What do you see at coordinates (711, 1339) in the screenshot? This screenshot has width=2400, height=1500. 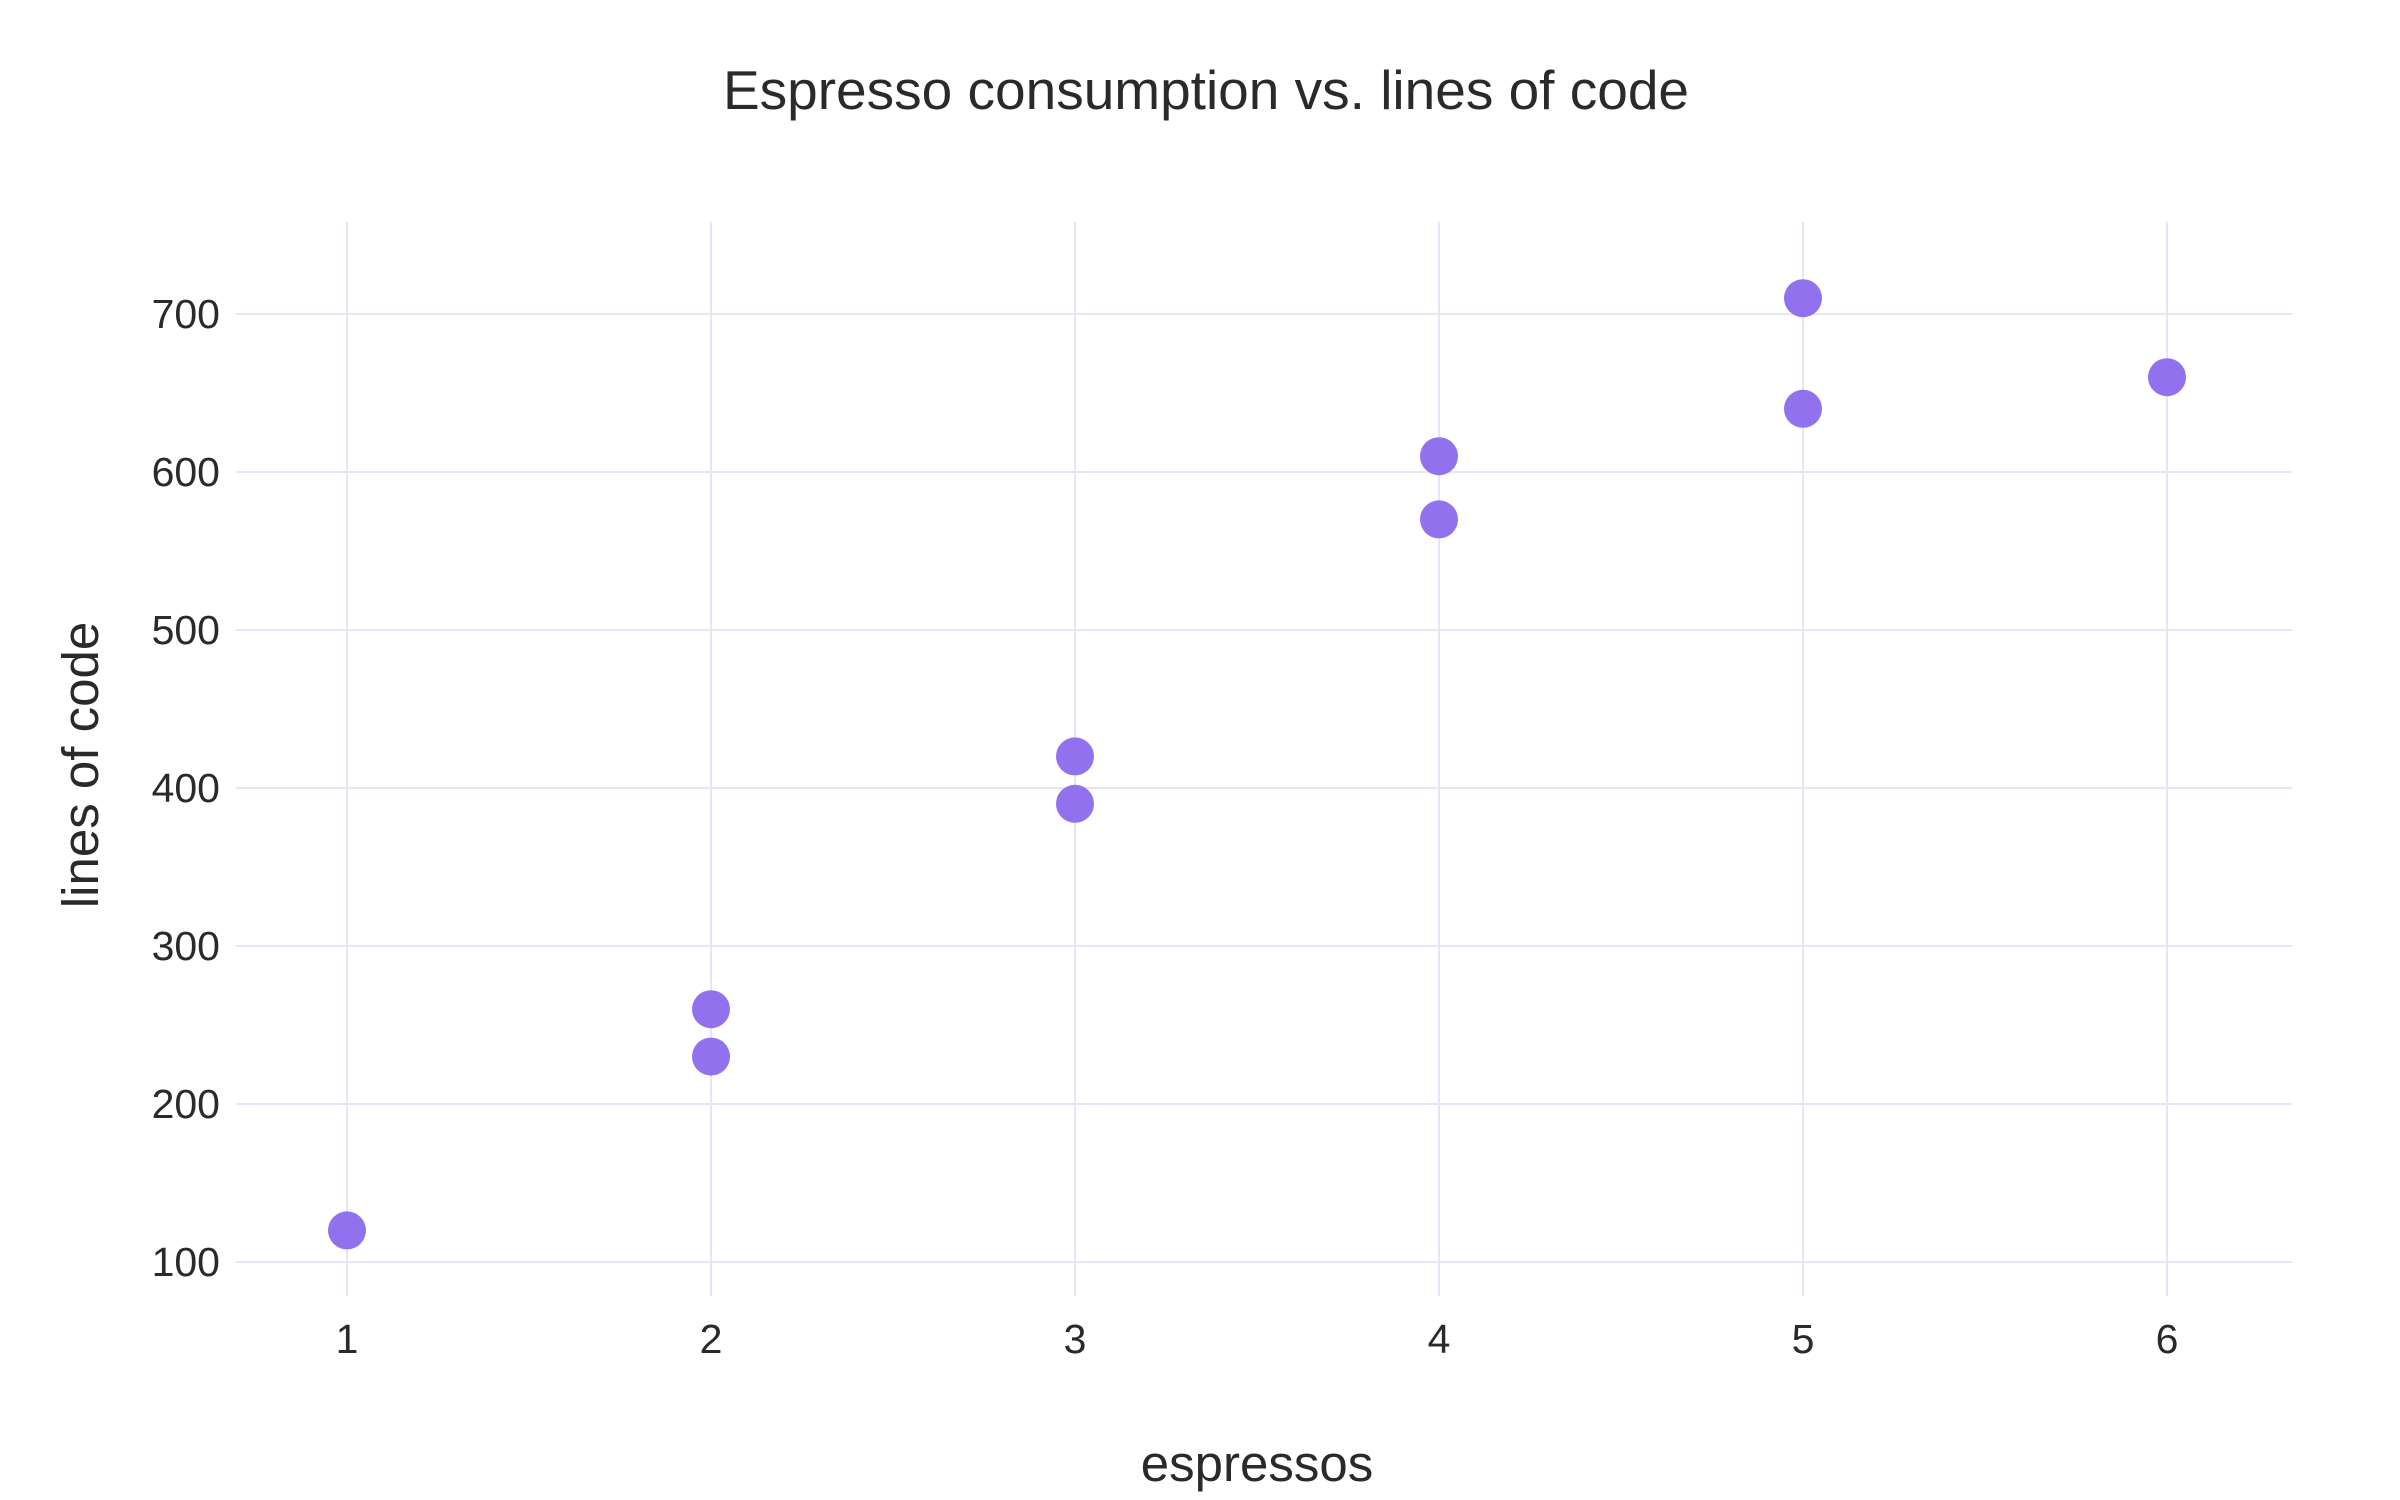 I see `x-tick-label-2: 2` at bounding box center [711, 1339].